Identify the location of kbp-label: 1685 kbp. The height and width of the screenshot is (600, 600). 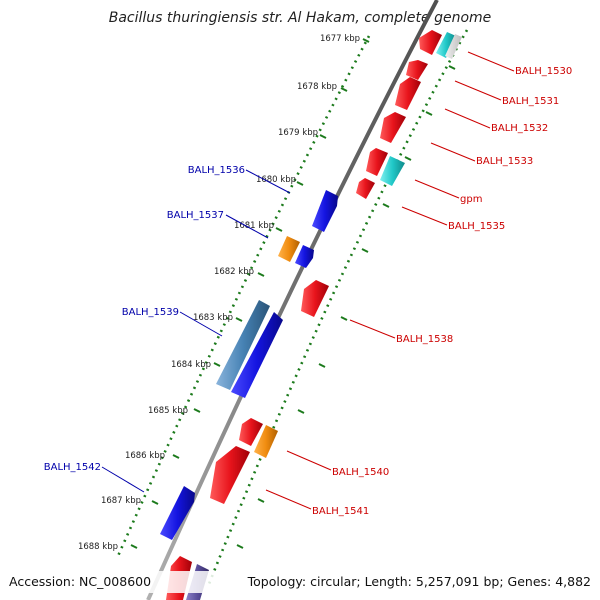
(168, 411).